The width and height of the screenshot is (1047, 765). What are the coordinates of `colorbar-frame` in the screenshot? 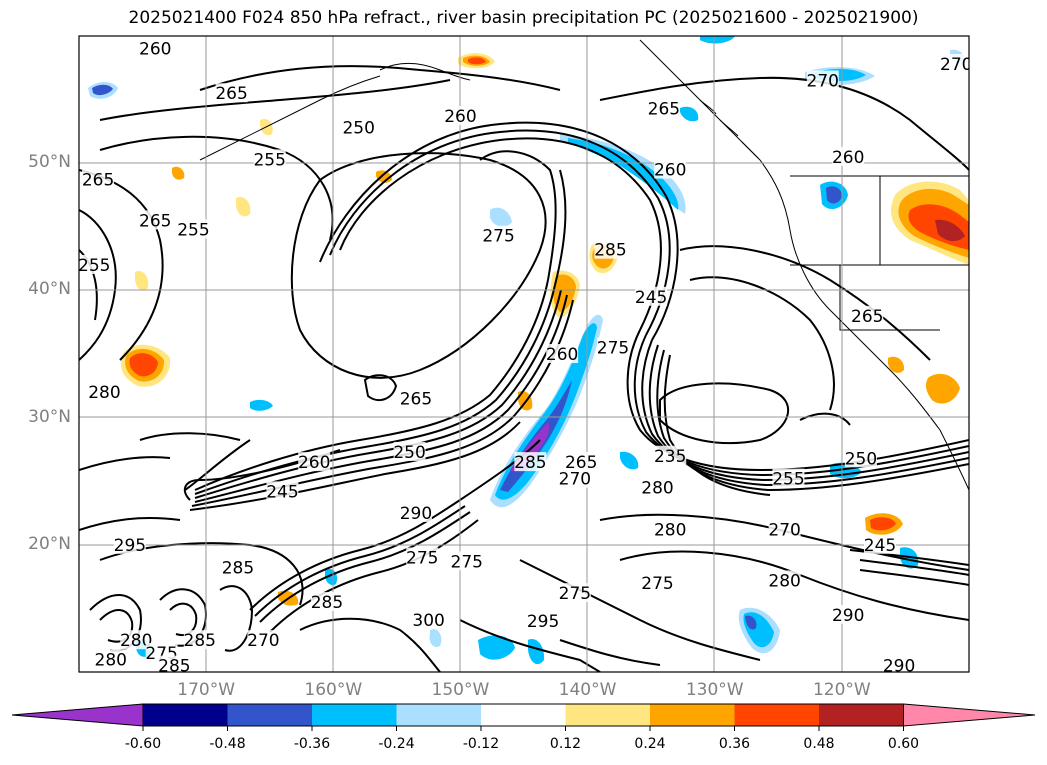 It's located at (523, 715).